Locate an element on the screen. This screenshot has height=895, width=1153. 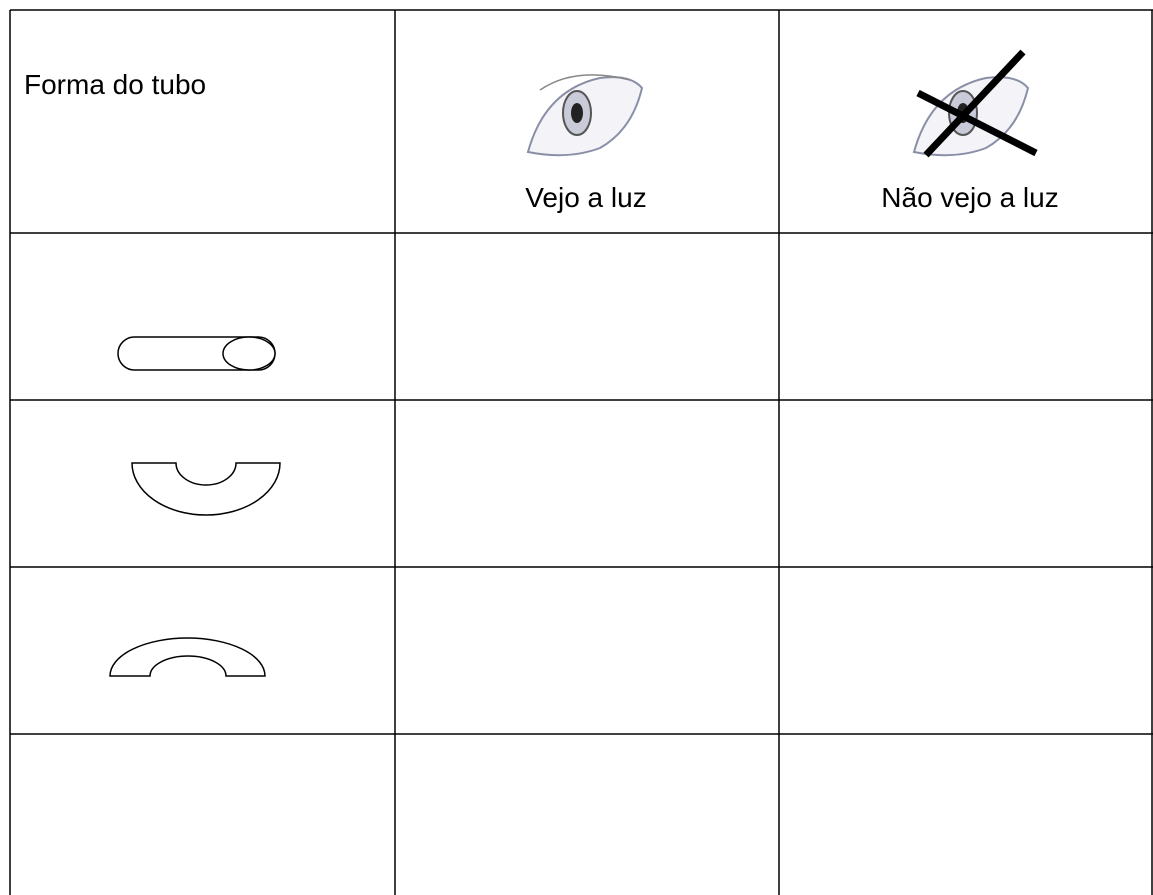
header-cell: Não vejo a luz is located at coordinates (969, 197).